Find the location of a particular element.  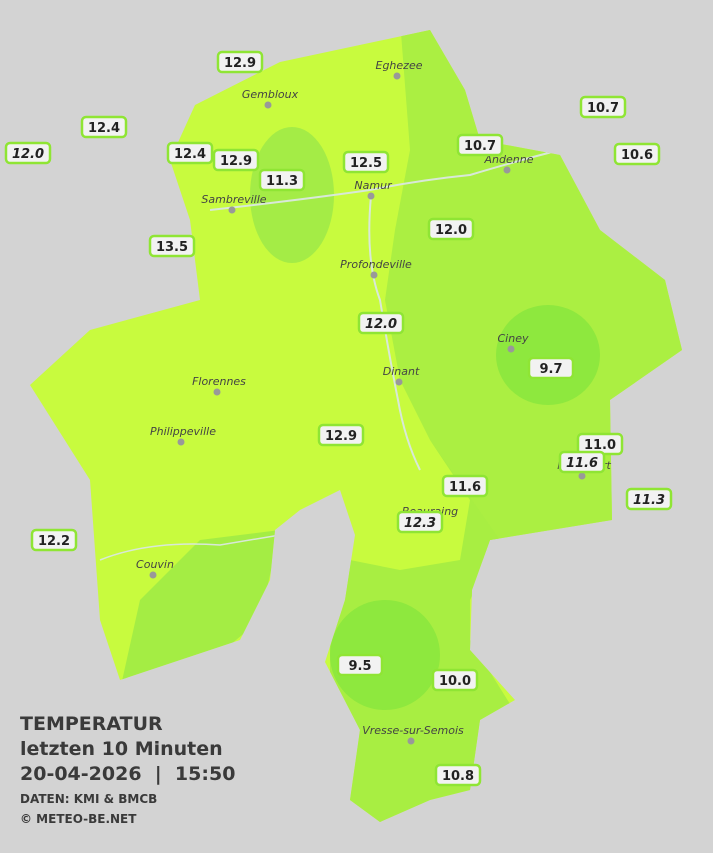

station-value: 12.2 is located at coordinates (54, 541).